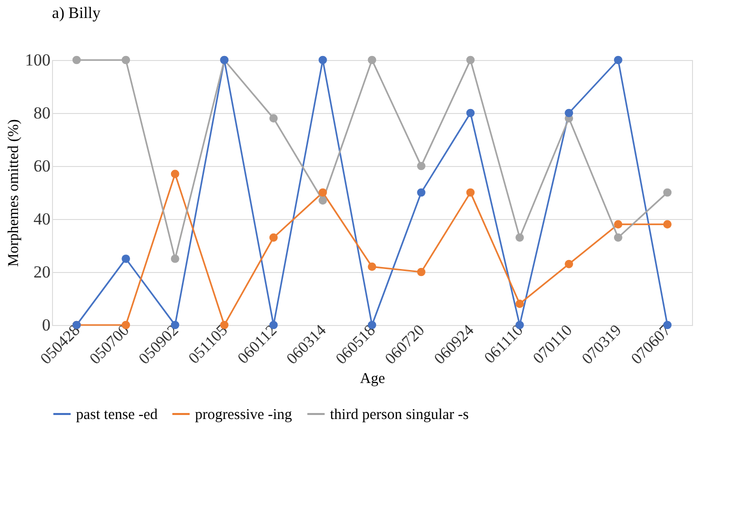 Image resolution: width=744 pixels, height=505 pixels. Describe the element at coordinates (14, 193) in the screenshot. I see `y-axis-title: Morphemes omitted (%)` at that location.